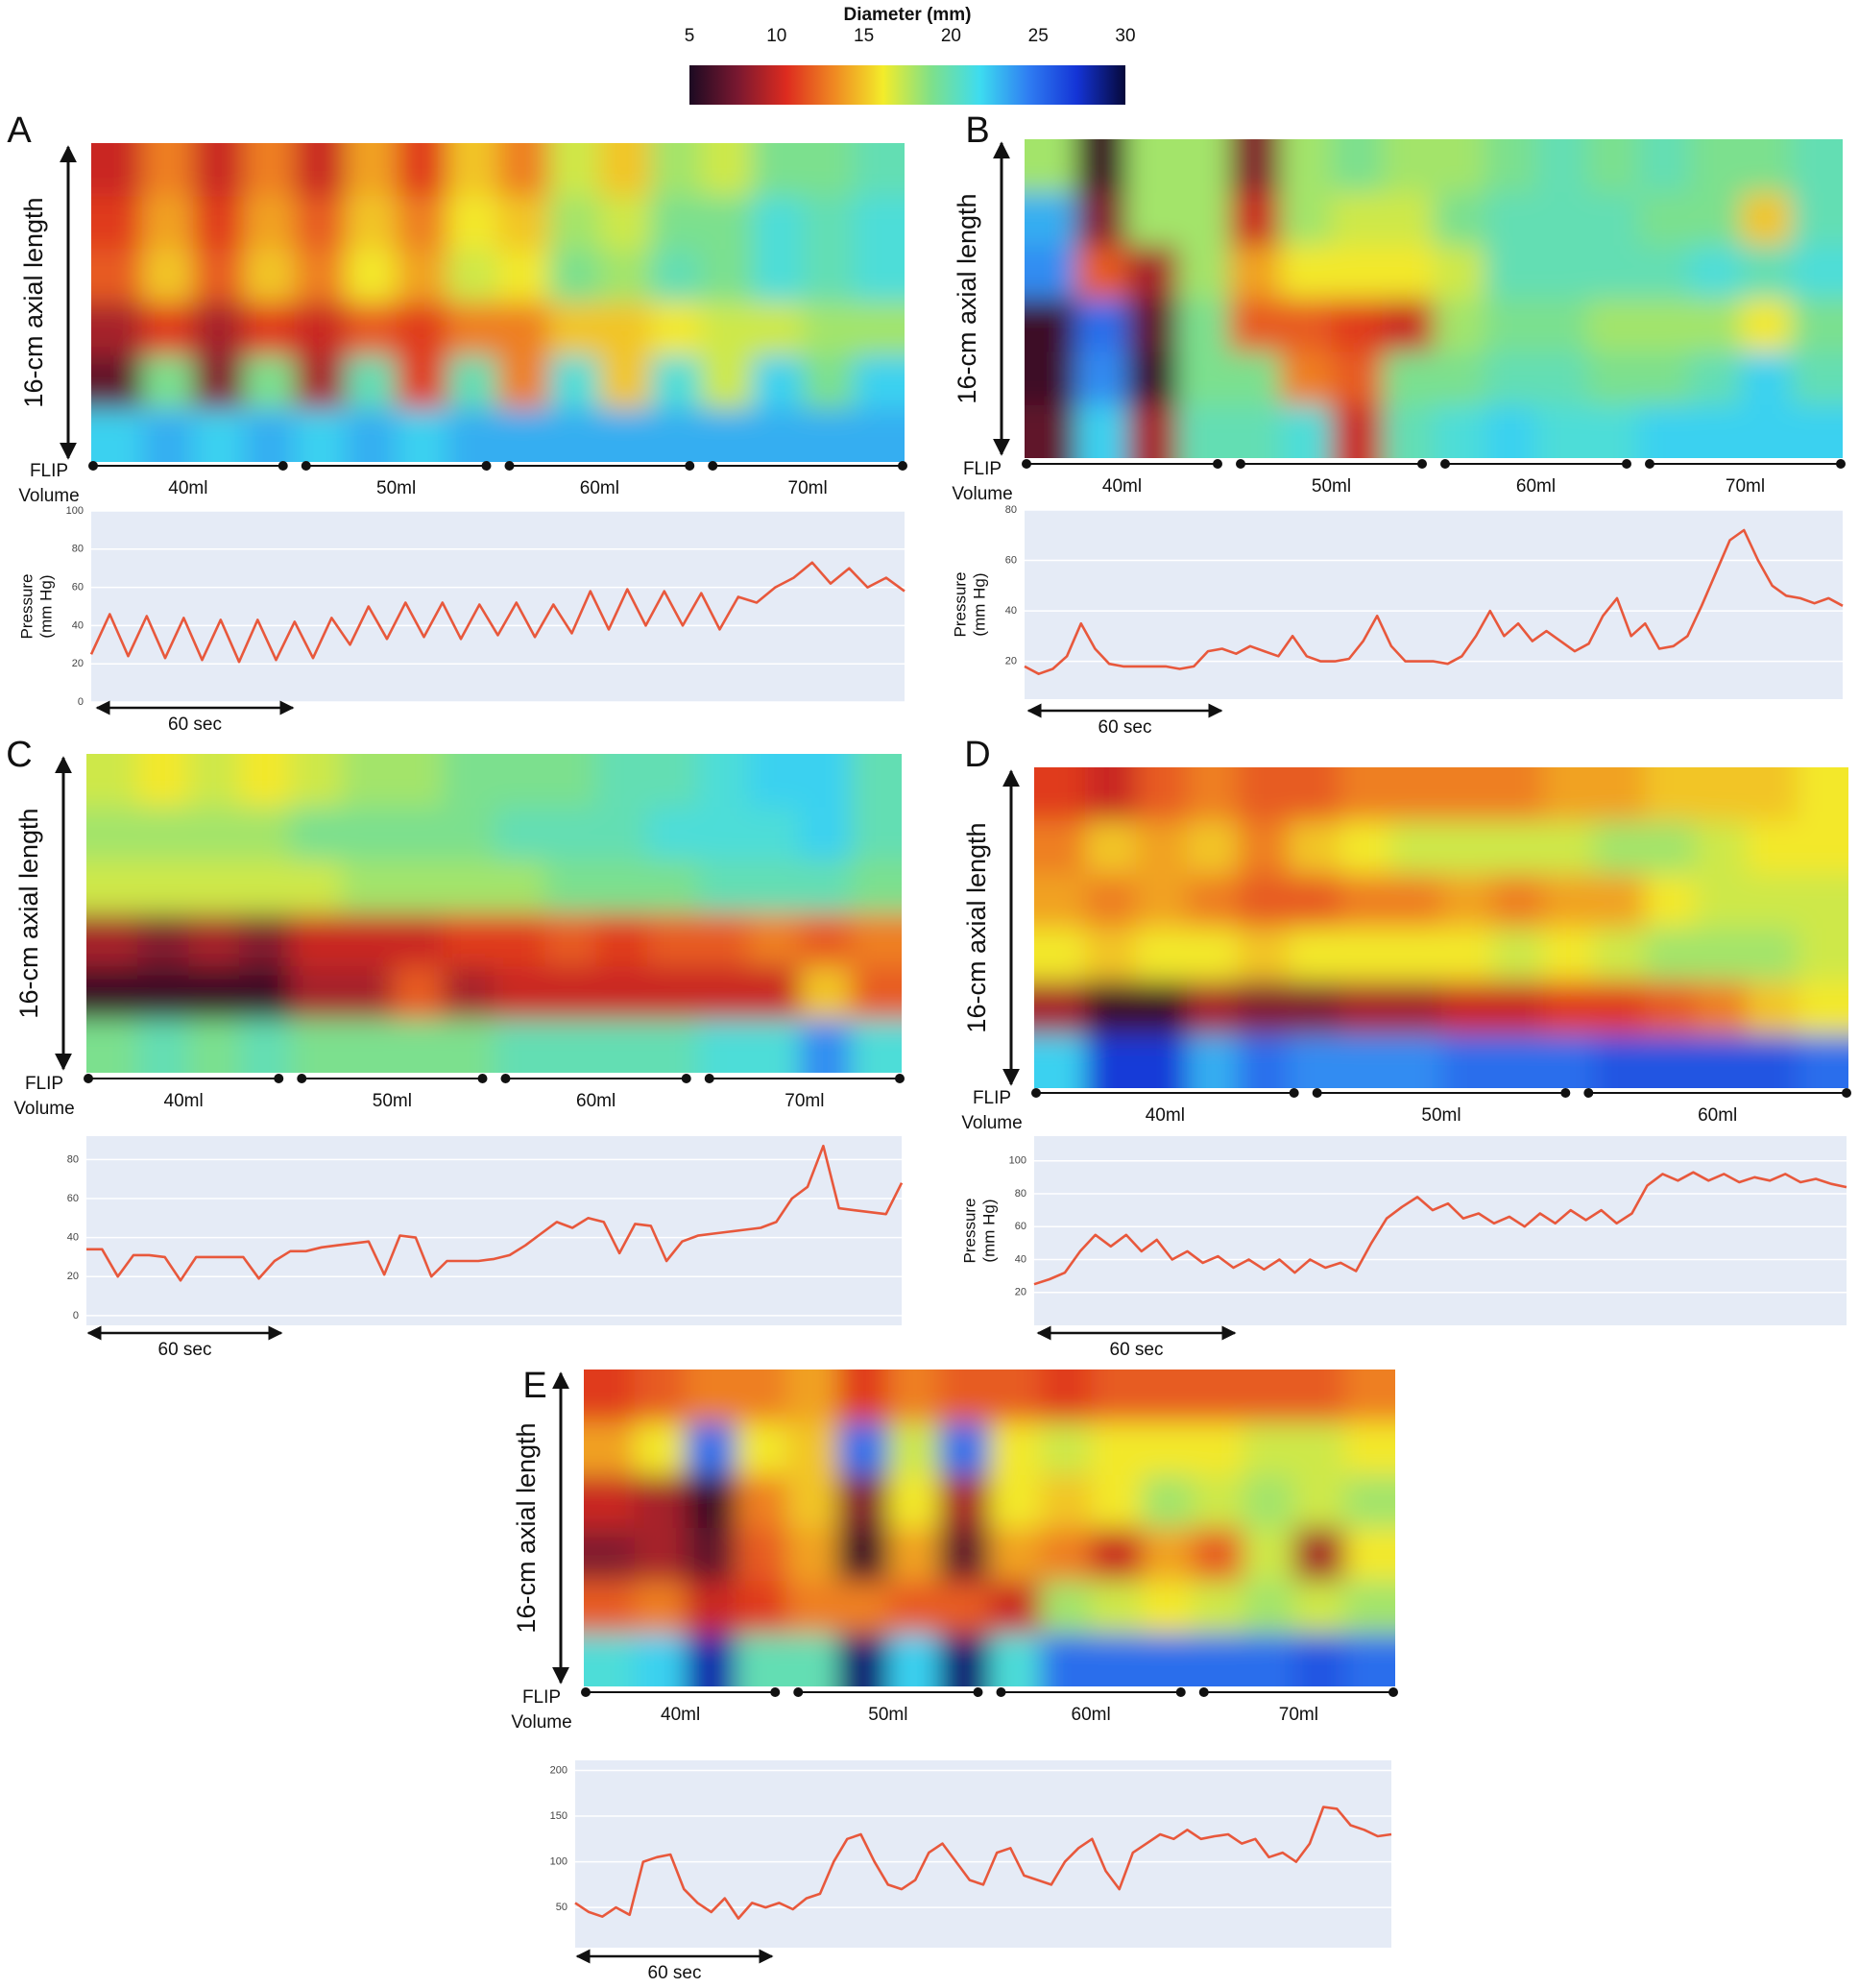  Describe the element at coordinates (494, 1230) in the screenshot. I see `plot-background` at that location.